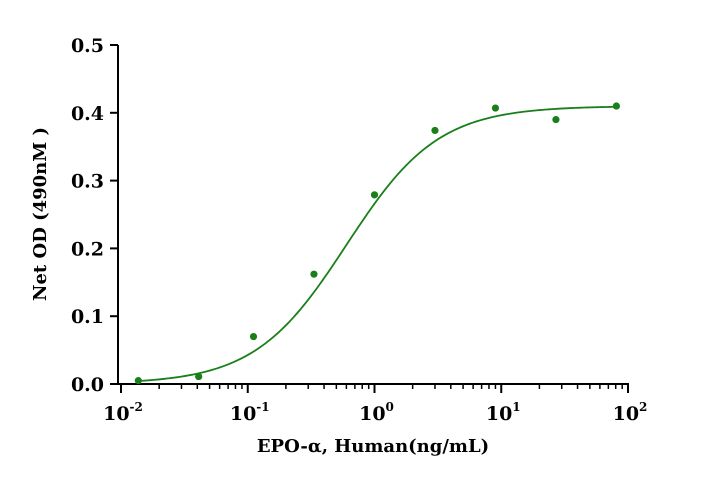 This screenshot has height=481, width=705. I want to click on y-tick-label: 0.4, so click(87, 114).